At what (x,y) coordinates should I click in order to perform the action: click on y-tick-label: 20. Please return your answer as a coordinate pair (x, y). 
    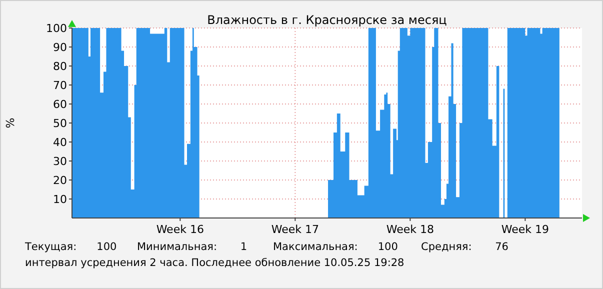
    Looking at the image, I should click on (60, 180).